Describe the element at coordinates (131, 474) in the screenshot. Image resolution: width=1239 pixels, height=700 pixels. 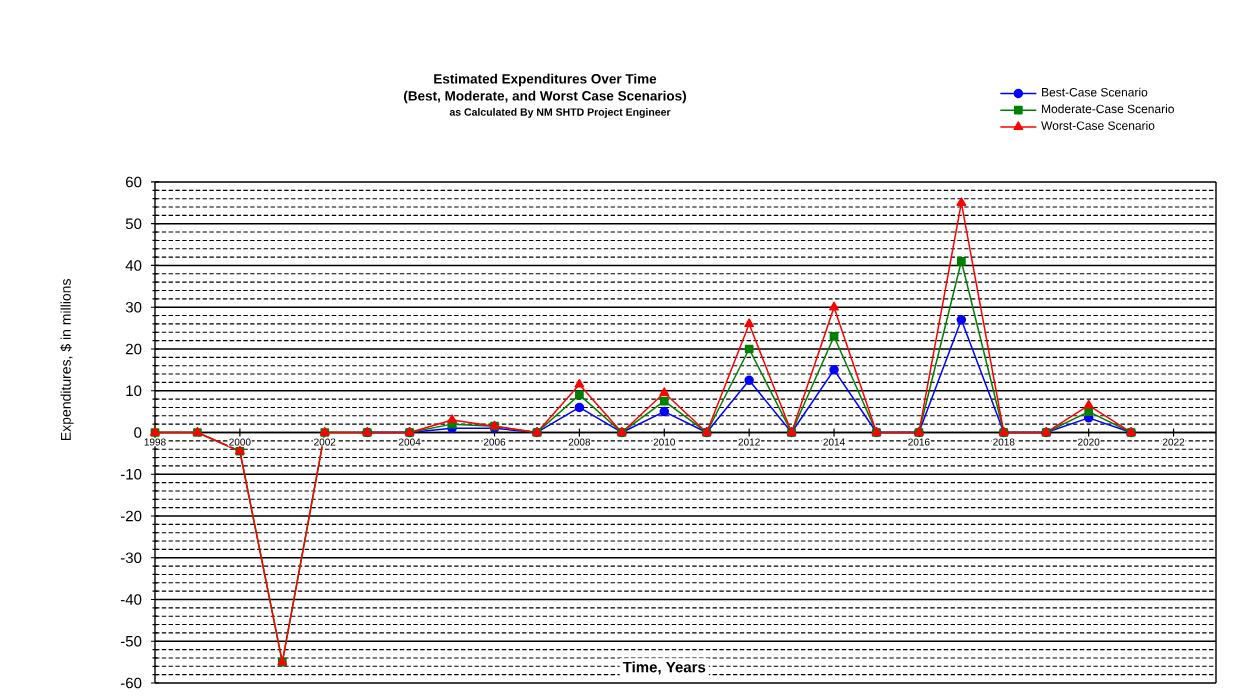
I see `y-tick-label: -10` at that location.